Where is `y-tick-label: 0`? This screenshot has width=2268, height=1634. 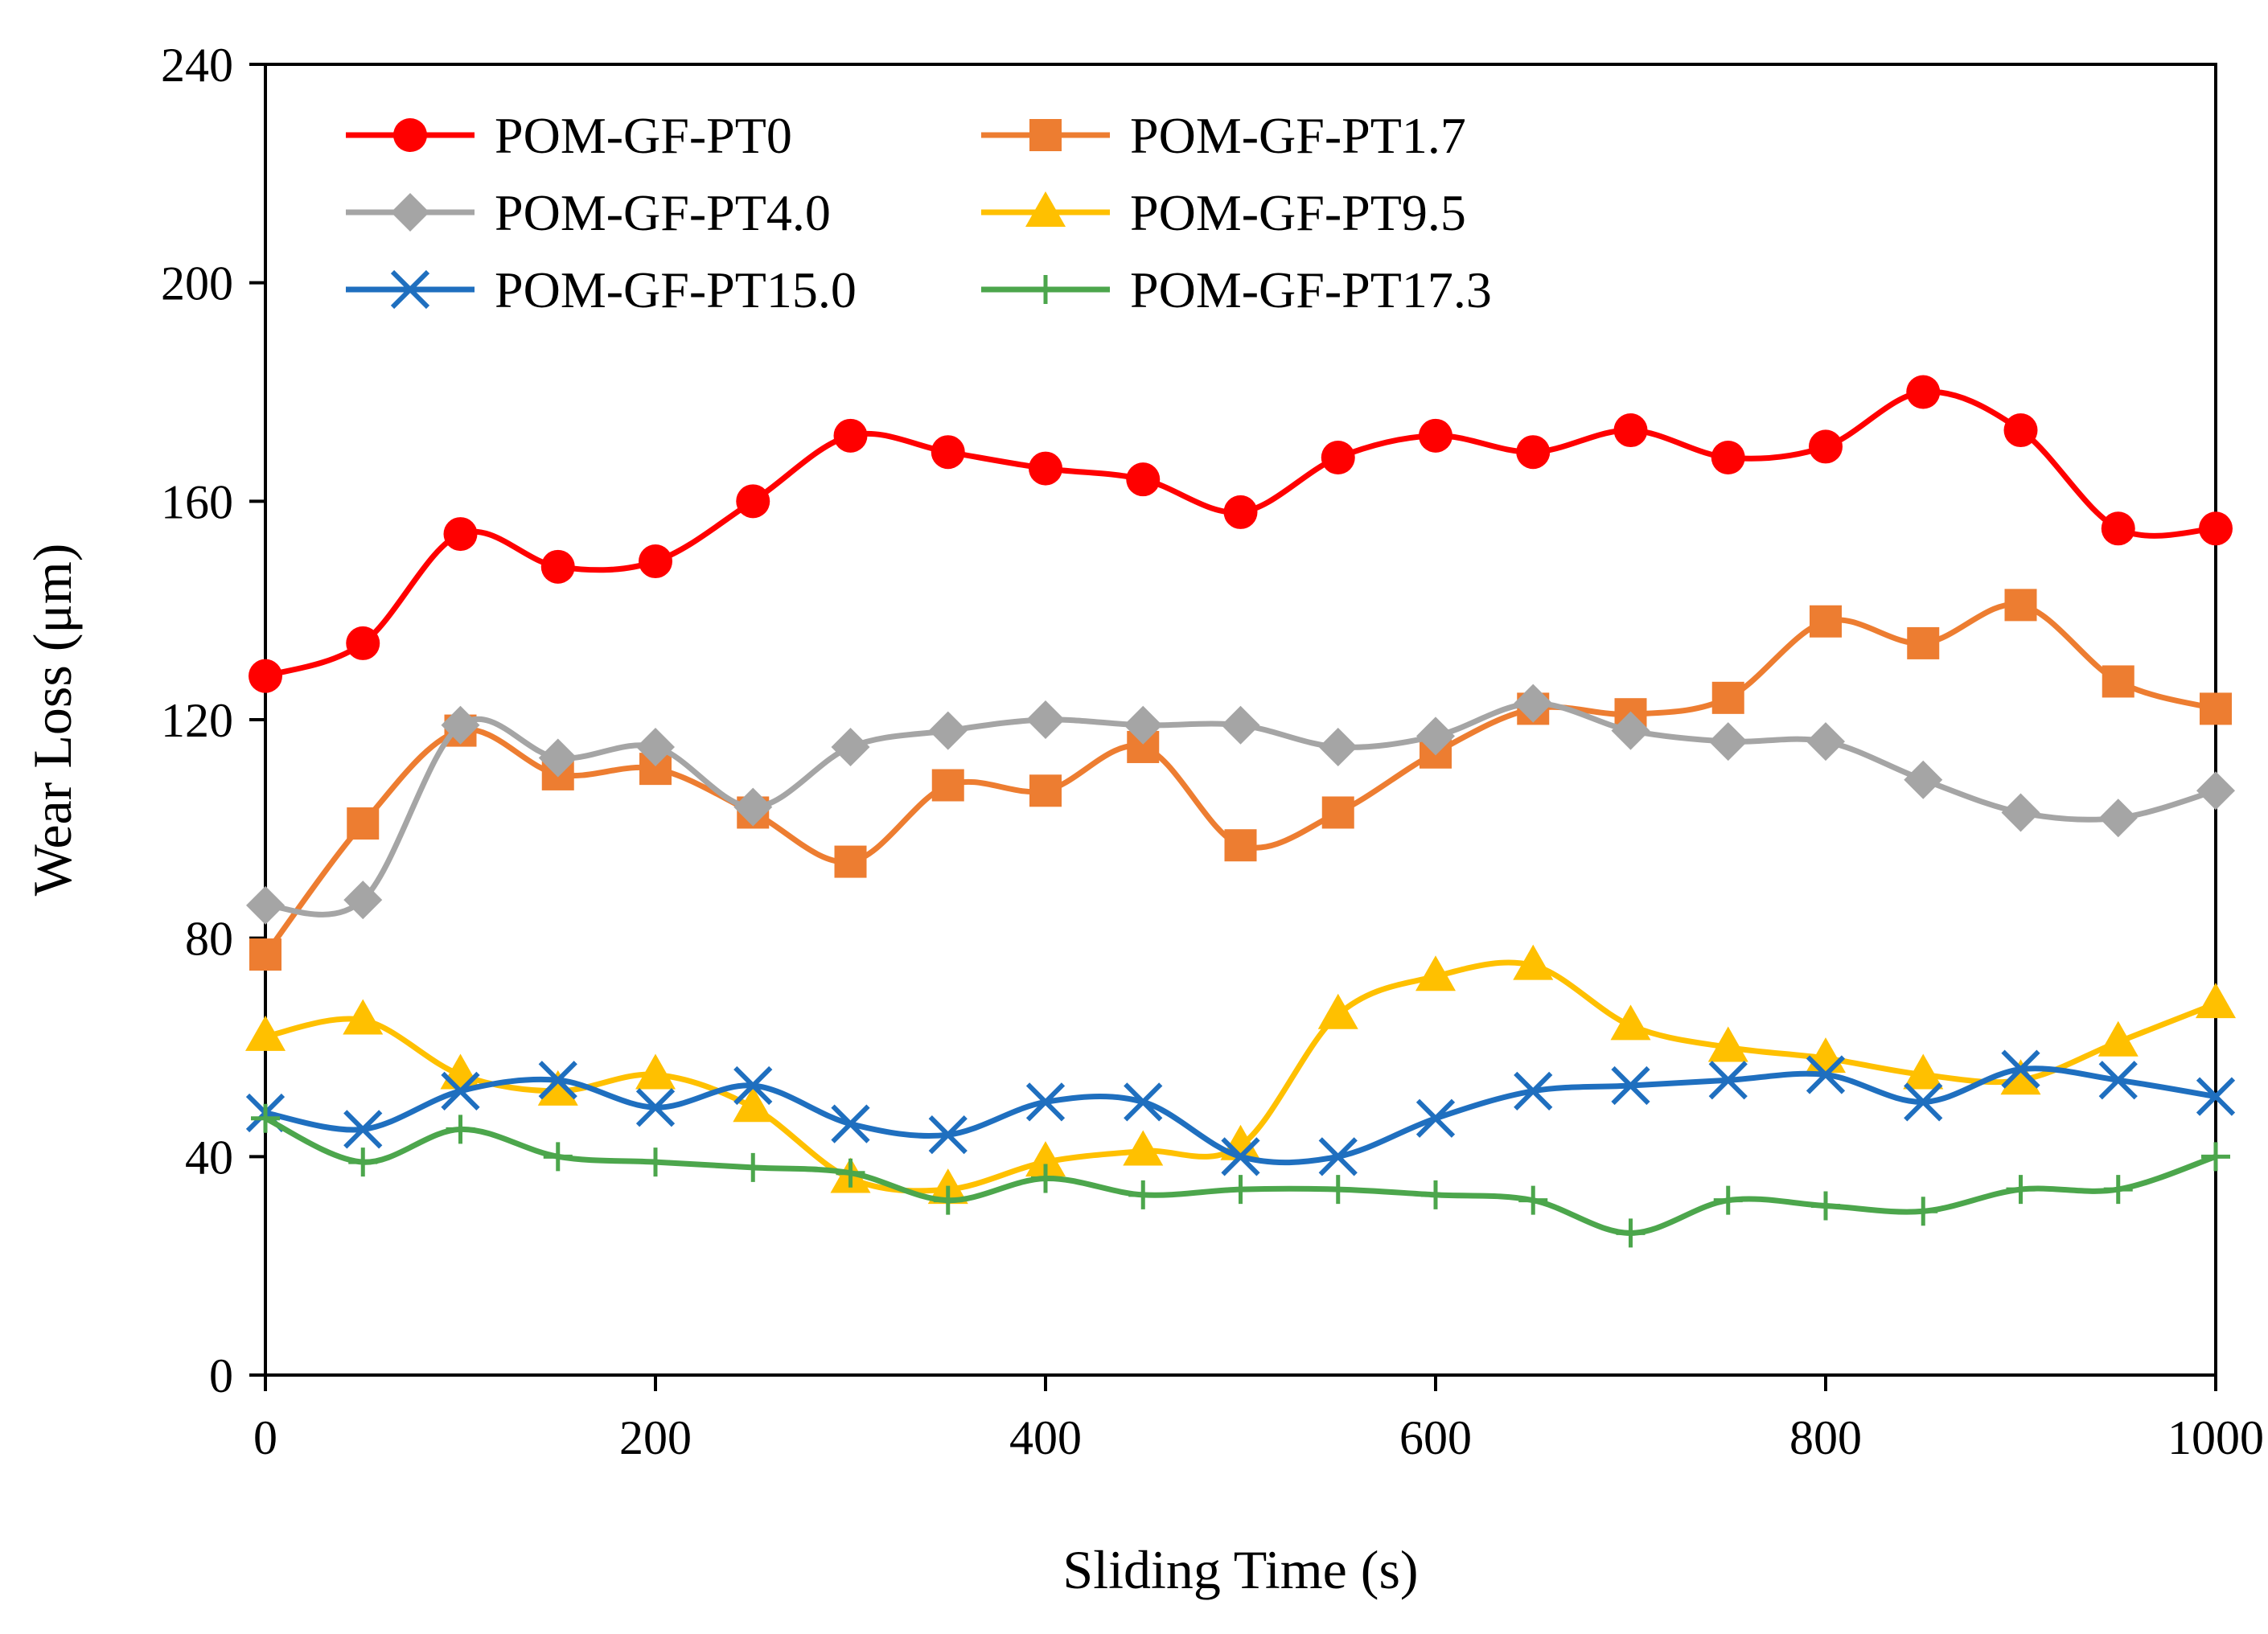
y-tick-label: 0 is located at coordinates (221, 1375).